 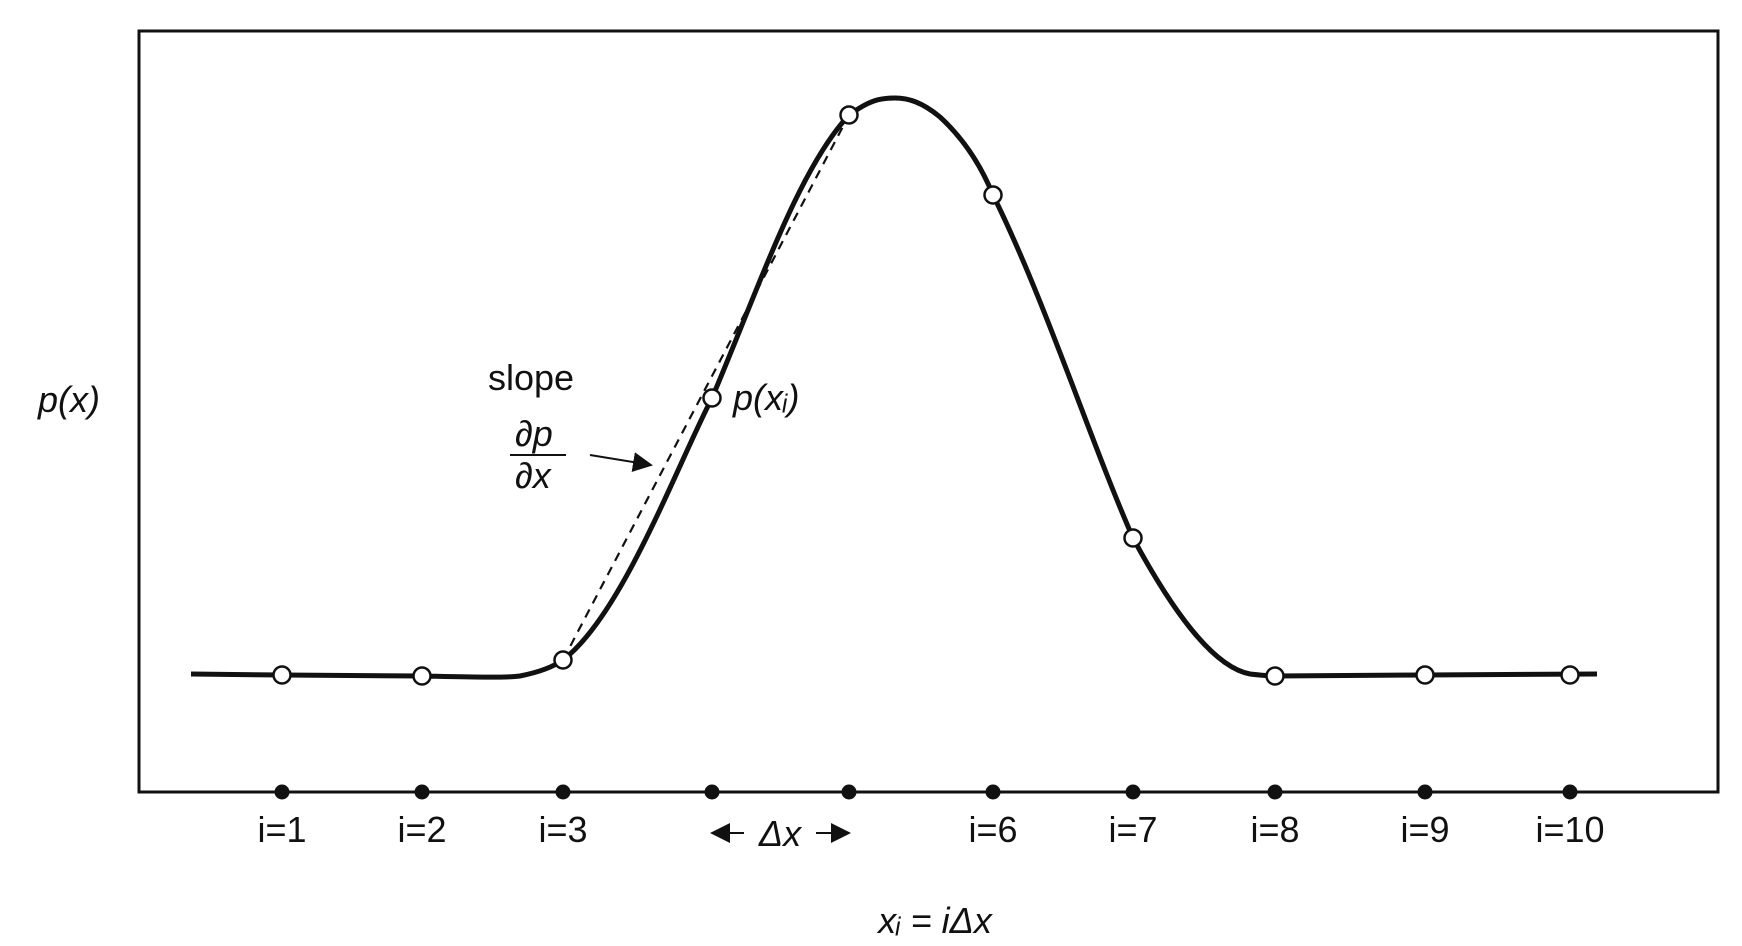 What do you see at coordinates (992, 829) in the screenshot?
I see `grid-label-i6: i=6` at bounding box center [992, 829].